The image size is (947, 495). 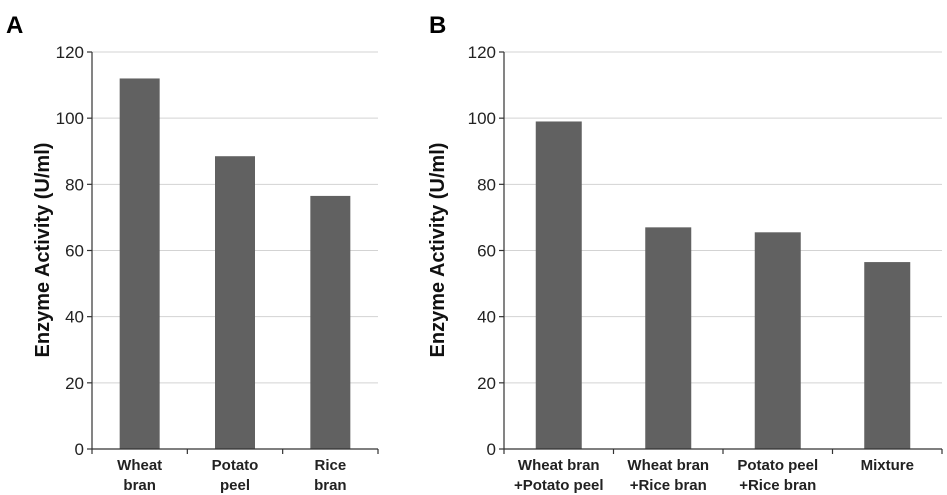 What do you see at coordinates (330, 465) in the screenshot?
I see `x-category-label: Rice` at bounding box center [330, 465].